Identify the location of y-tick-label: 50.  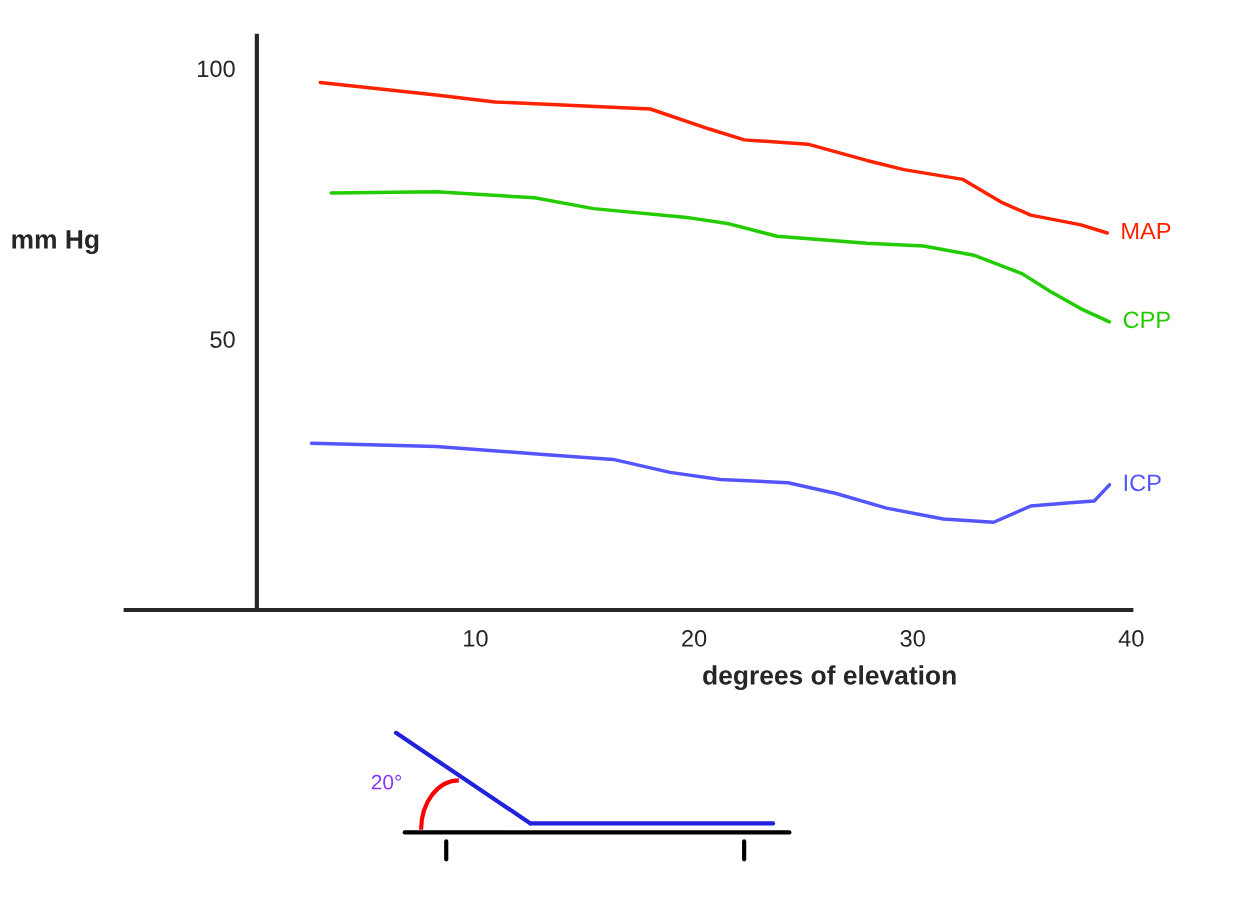
(222, 339).